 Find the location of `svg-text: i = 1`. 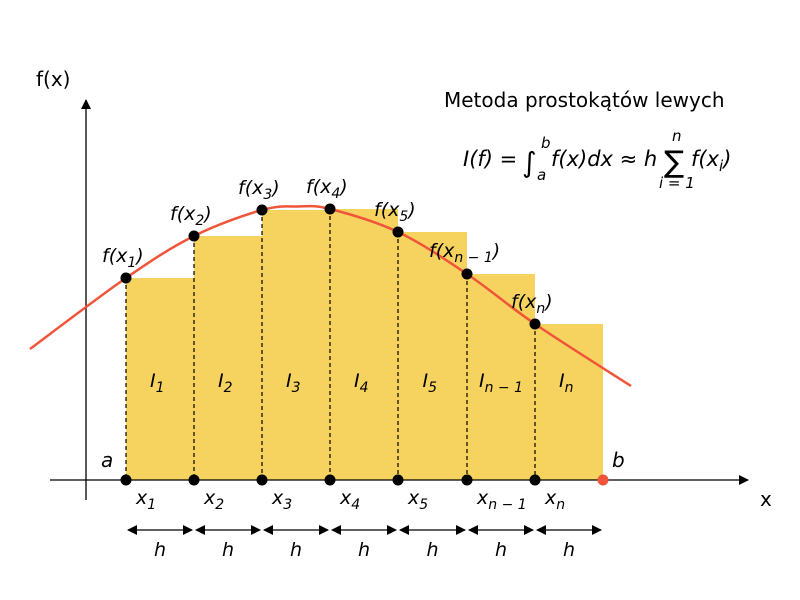

svg-text: i = 1 is located at coordinates (677, 183).